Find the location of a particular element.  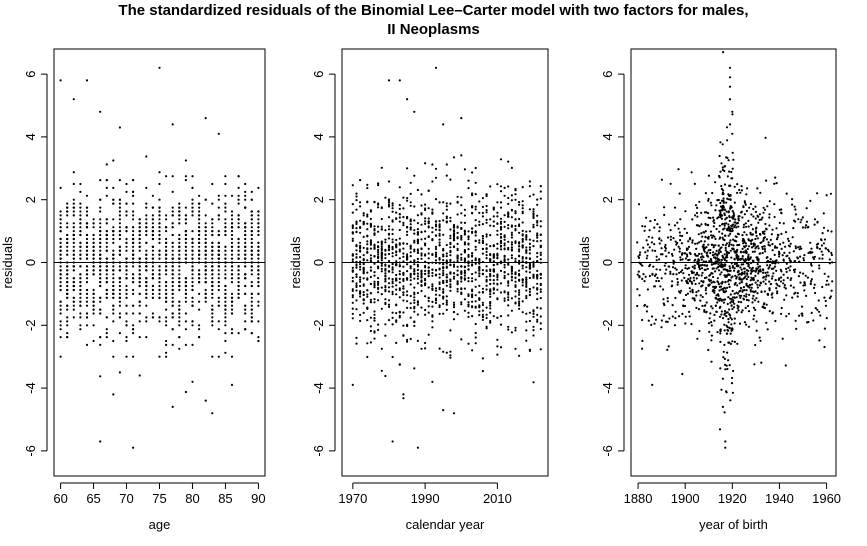

y-tick-label: -4 is located at coordinates (30, 388).